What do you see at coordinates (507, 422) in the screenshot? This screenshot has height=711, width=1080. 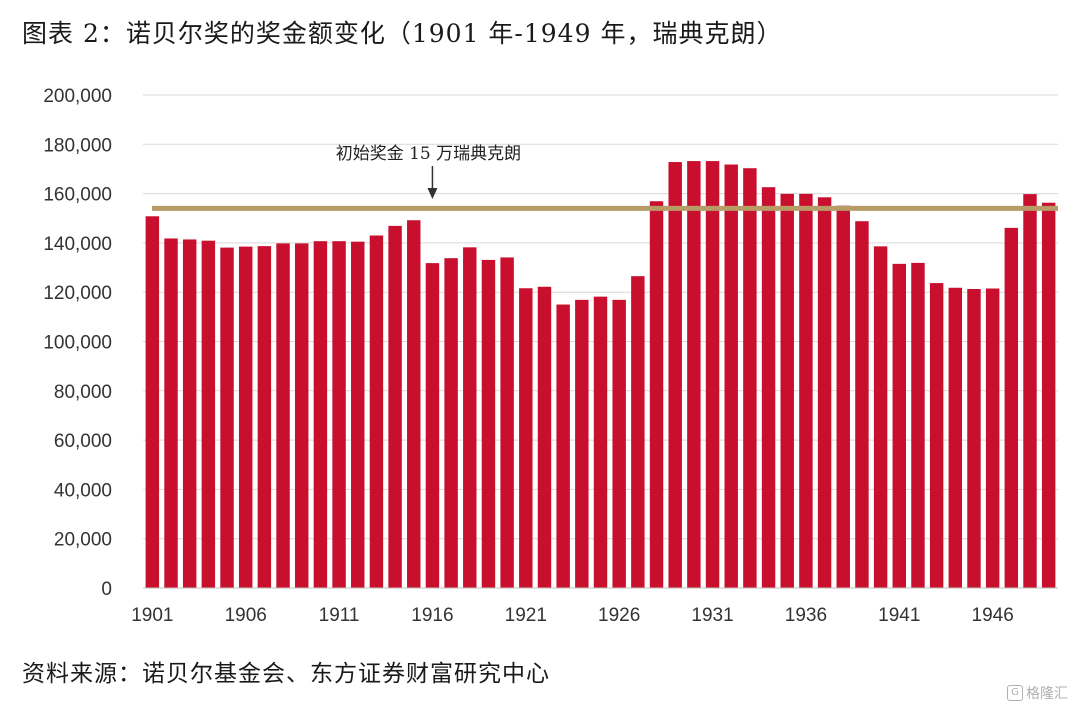 I see `bar-1920` at bounding box center [507, 422].